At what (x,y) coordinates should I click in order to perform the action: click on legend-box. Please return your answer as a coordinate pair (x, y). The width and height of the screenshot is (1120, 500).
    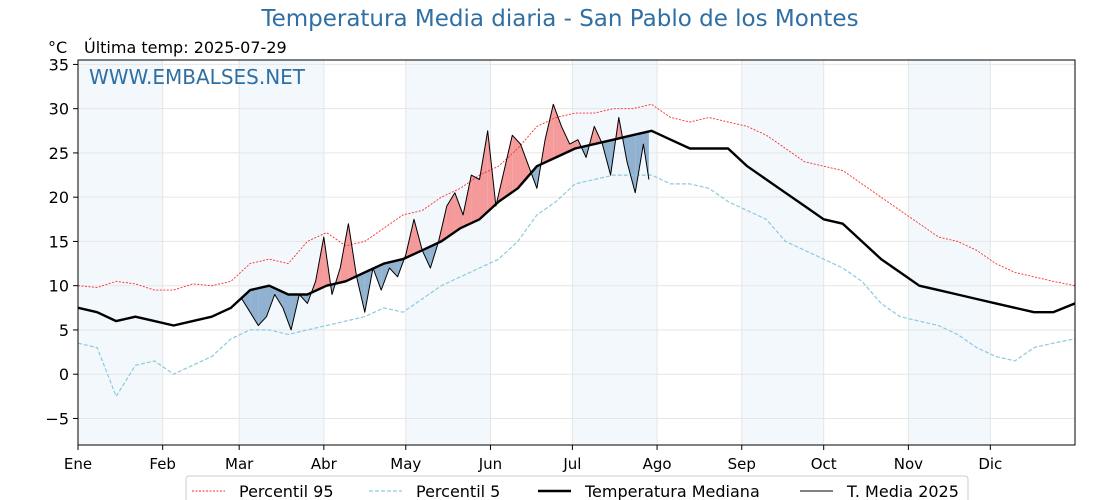
    Looking at the image, I should click on (577, 487).